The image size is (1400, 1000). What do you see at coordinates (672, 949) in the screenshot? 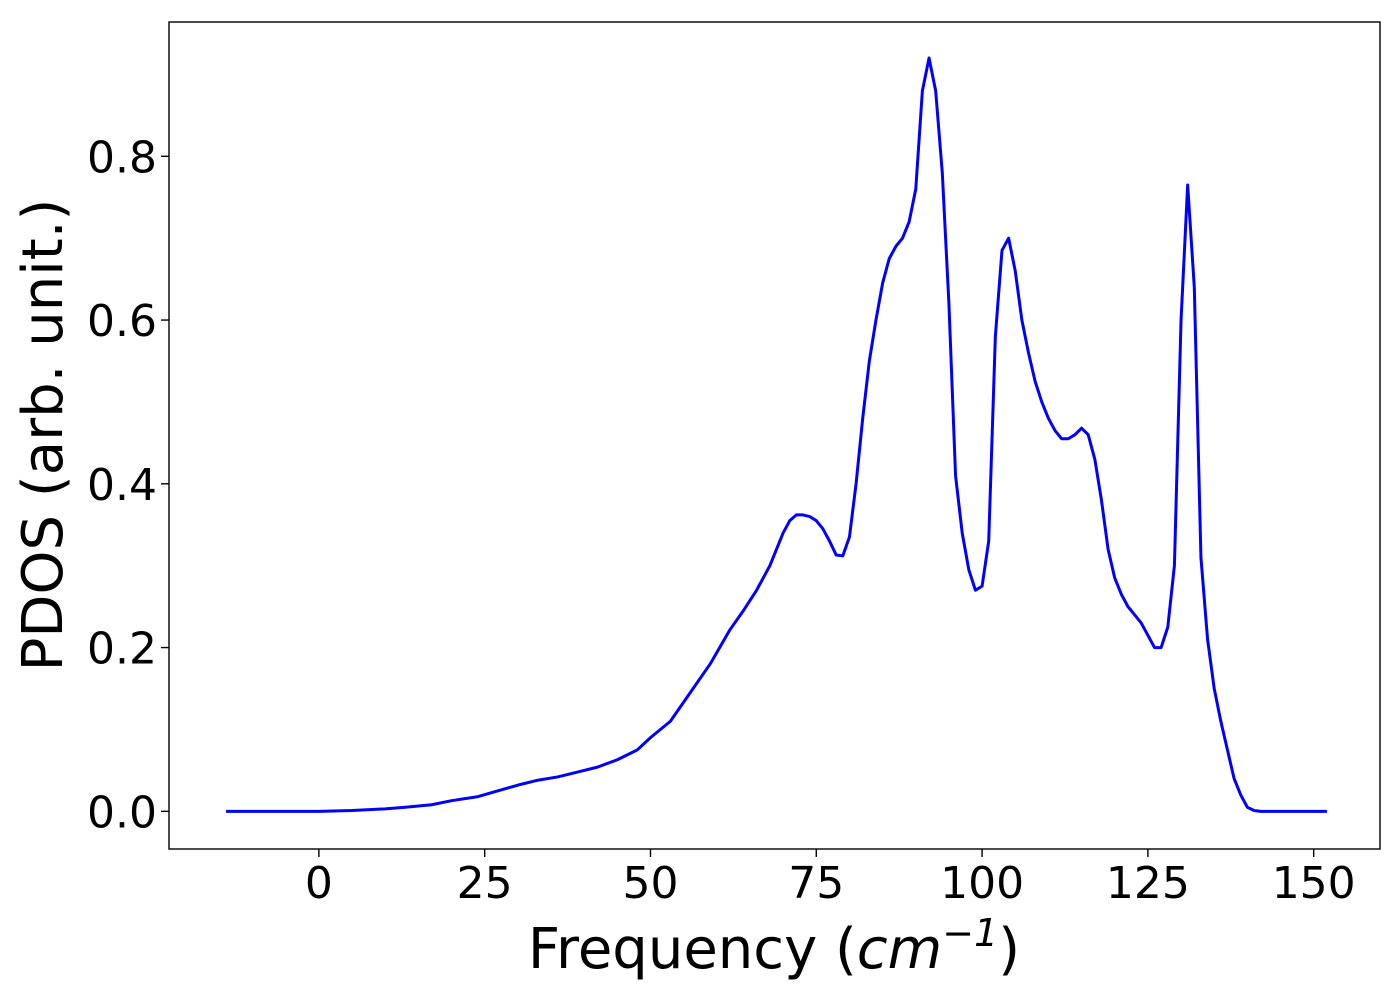
I see `x-axis-label-text: Frequency` at bounding box center [672, 949].